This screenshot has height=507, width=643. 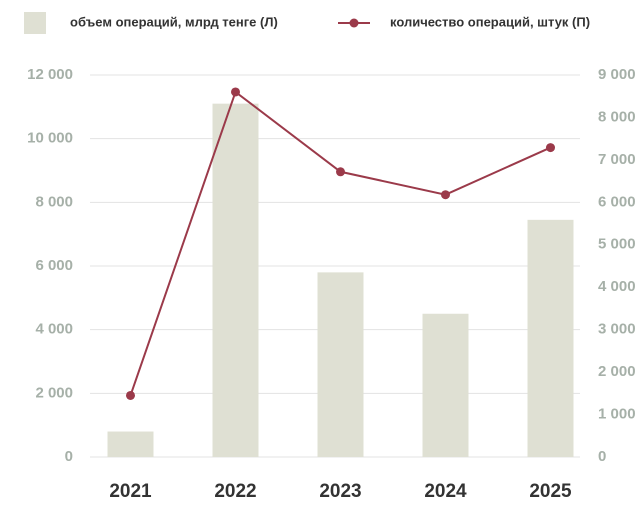 I want to click on y-tick-label: 2 000, so click(x=54, y=392).